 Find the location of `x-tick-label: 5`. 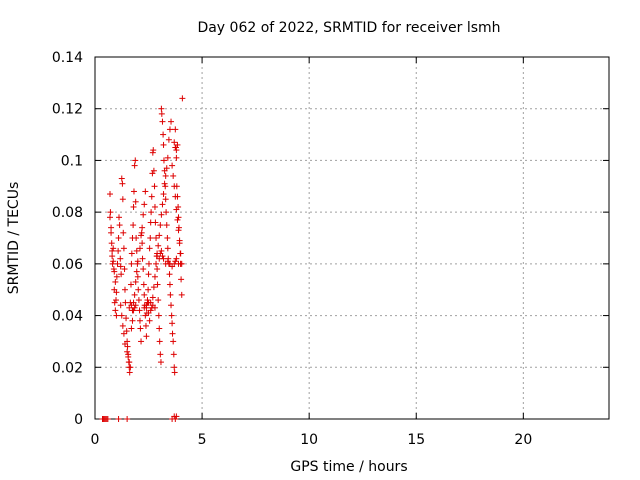

x-tick-label: 5 is located at coordinates (202, 440).